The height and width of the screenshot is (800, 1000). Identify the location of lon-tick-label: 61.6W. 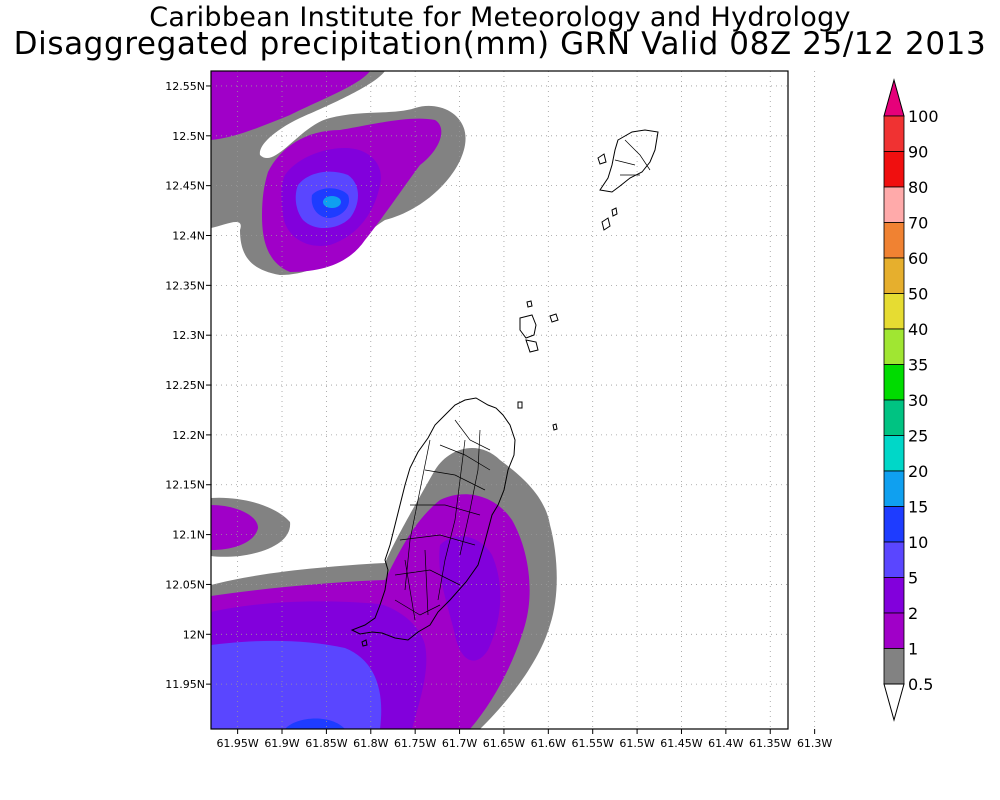
(548, 743).